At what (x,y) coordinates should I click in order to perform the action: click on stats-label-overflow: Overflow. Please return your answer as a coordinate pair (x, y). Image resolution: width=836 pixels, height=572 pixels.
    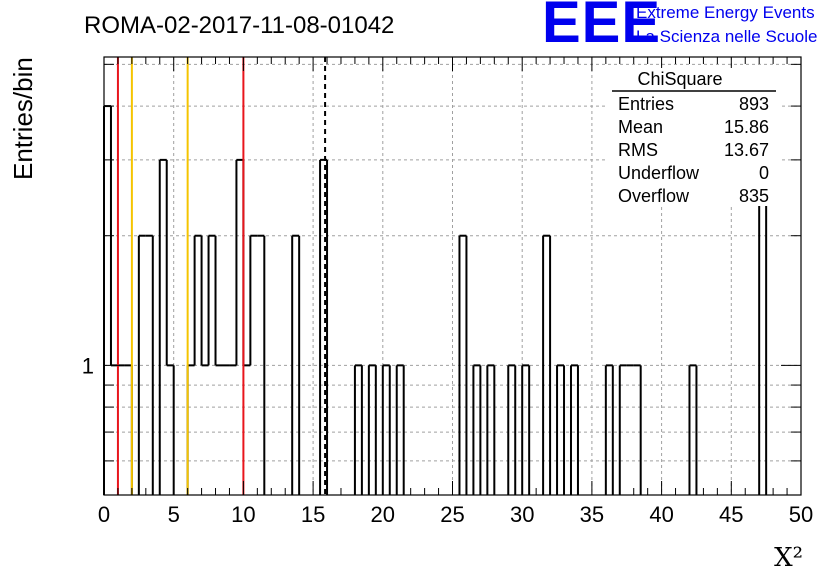
    Looking at the image, I should click on (654, 196).